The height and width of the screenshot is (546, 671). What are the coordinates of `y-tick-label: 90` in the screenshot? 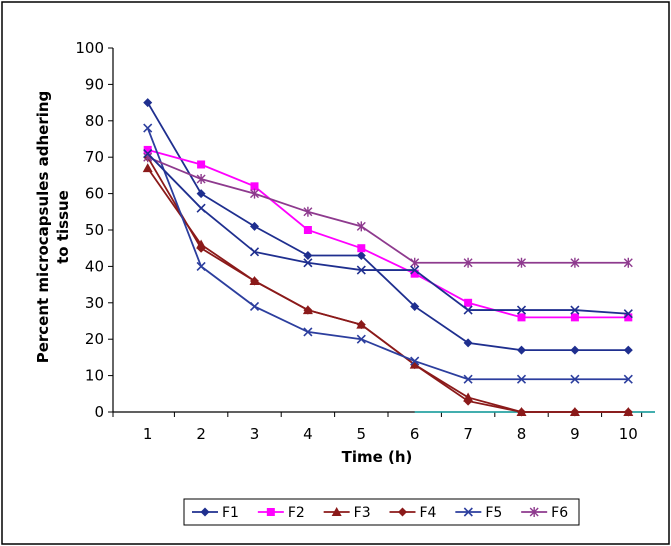 It's located at (94, 84).